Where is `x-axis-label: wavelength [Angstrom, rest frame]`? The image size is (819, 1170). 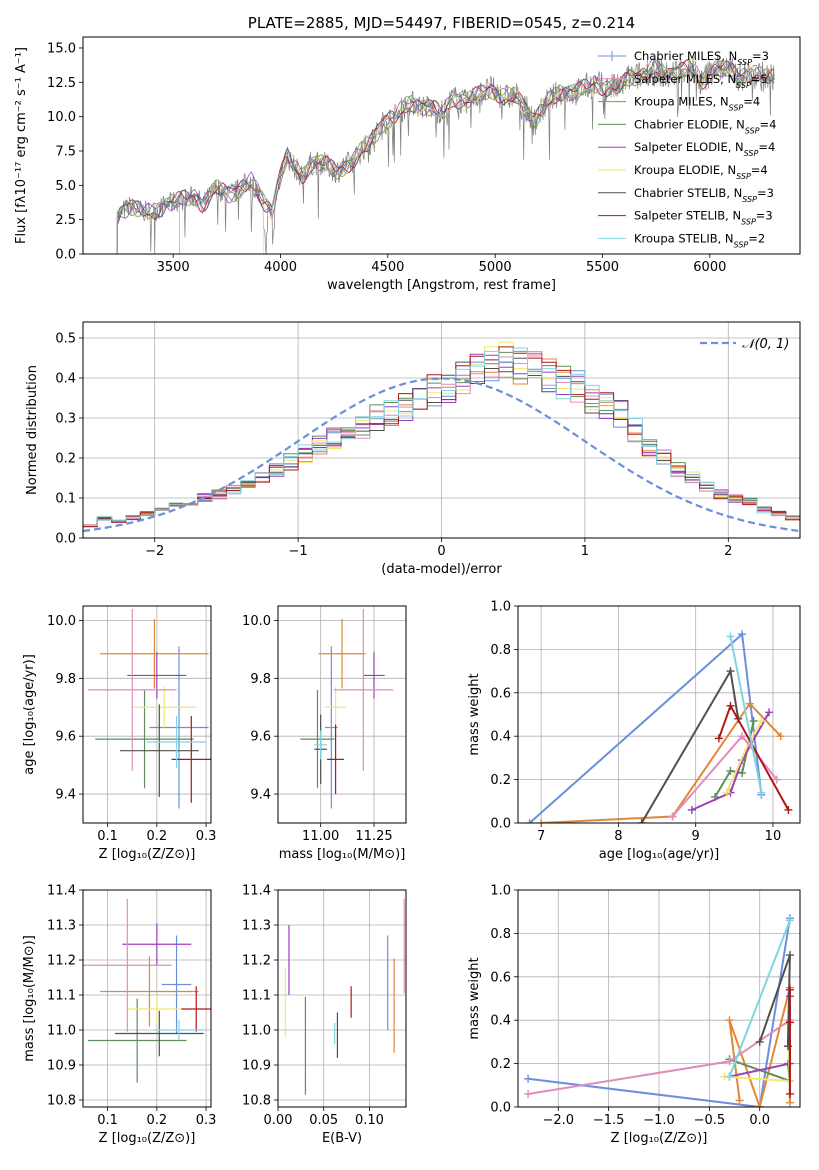
x-axis-label: wavelength [Angstrom, rest frame] is located at coordinates (441, 285).